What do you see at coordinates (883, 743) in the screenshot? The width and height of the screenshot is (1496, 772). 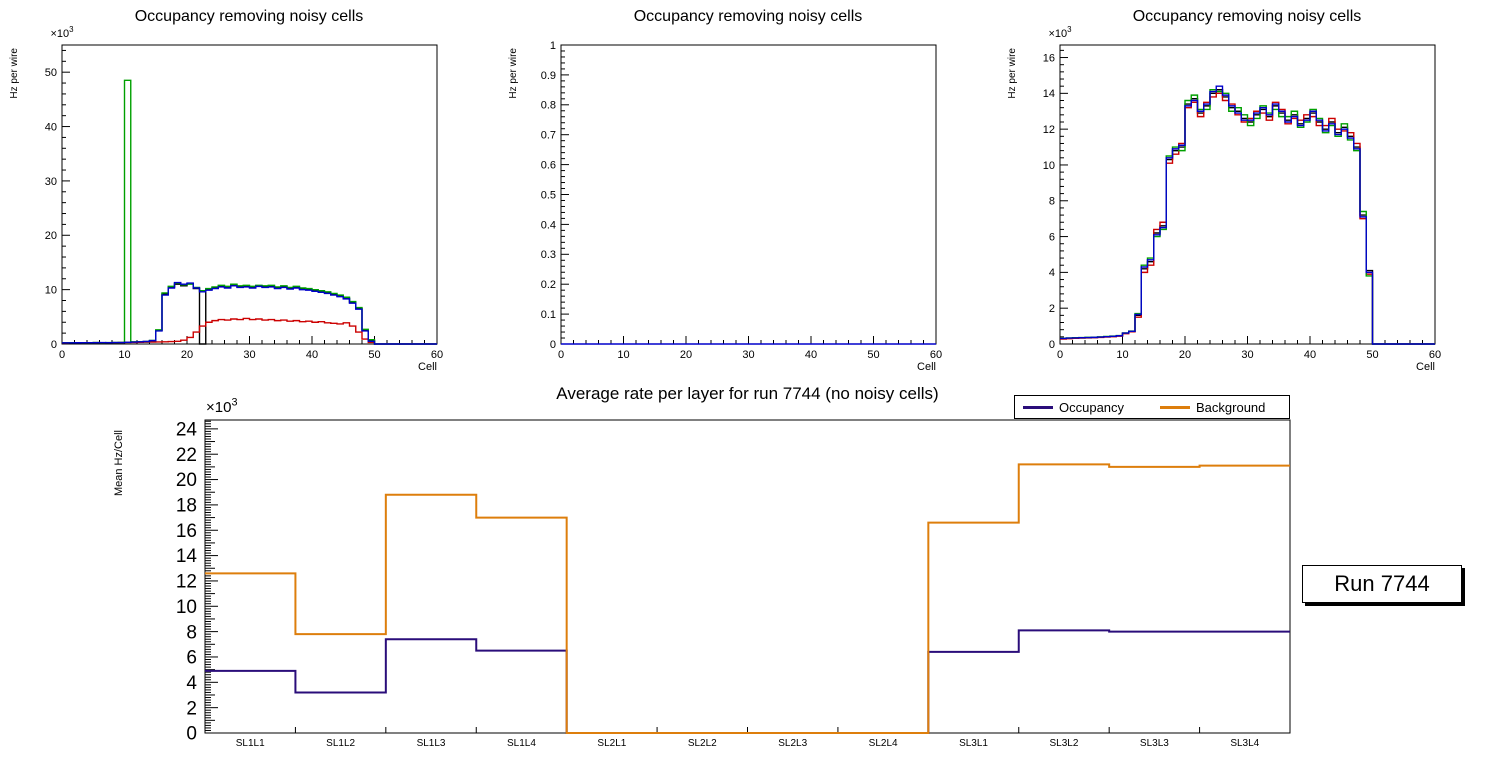 I see `svg-text: SL2L4` at bounding box center [883, 743].